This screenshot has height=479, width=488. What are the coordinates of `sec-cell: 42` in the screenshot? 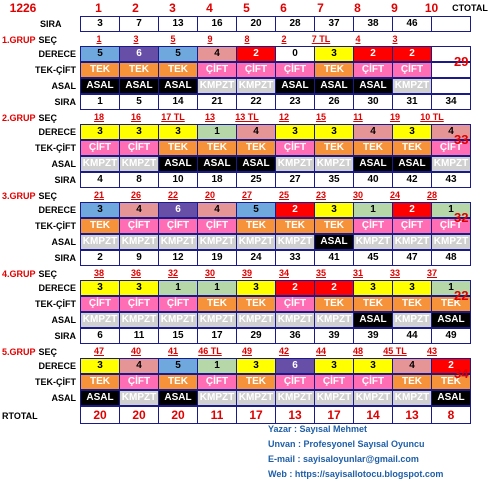 It's located at (283, 351).